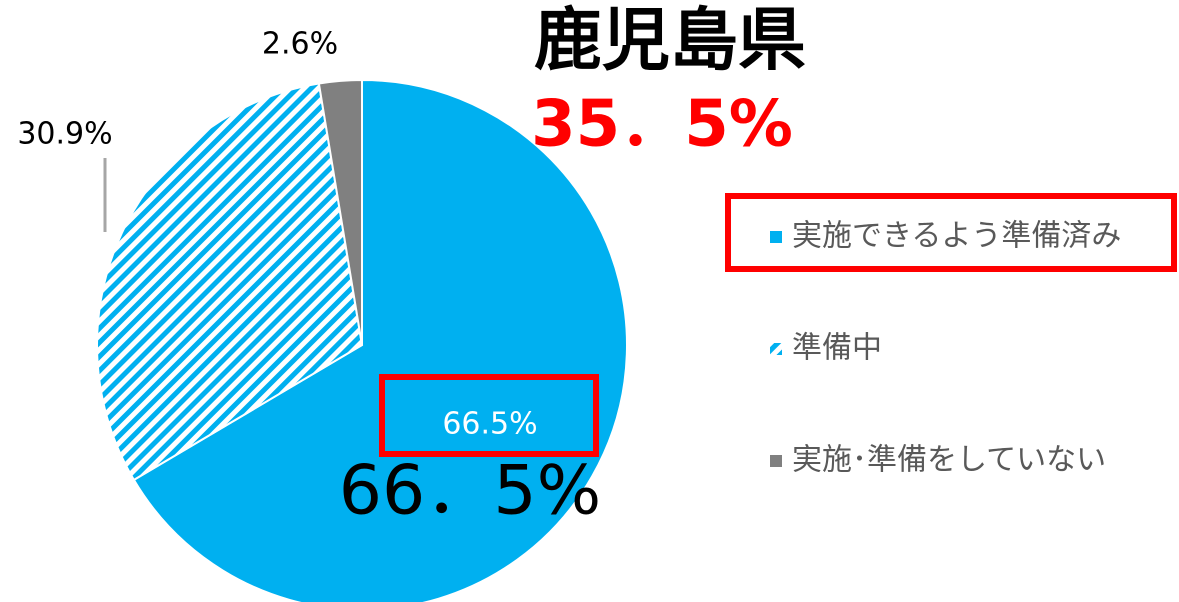 This screenshot has height=602, width=1179. What do you see at coordinates (837, 348) in the screenshot?
I see `legend-label: 準備中` at bounding box center [837, 348].